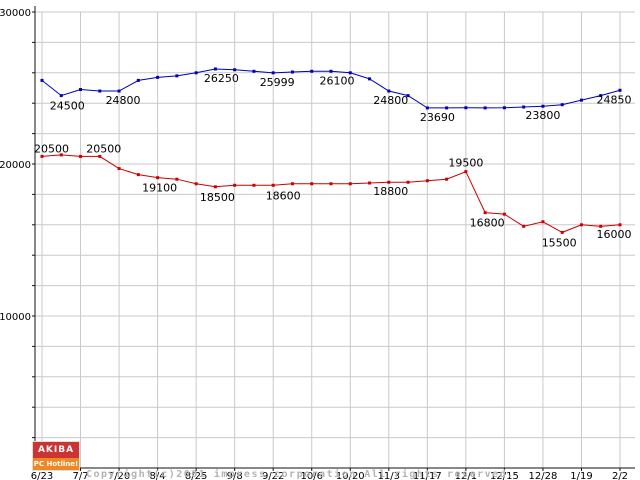 The height and width of the screenshot is (480, 640). I want to click on value-label: 19100, so click(159, 188).